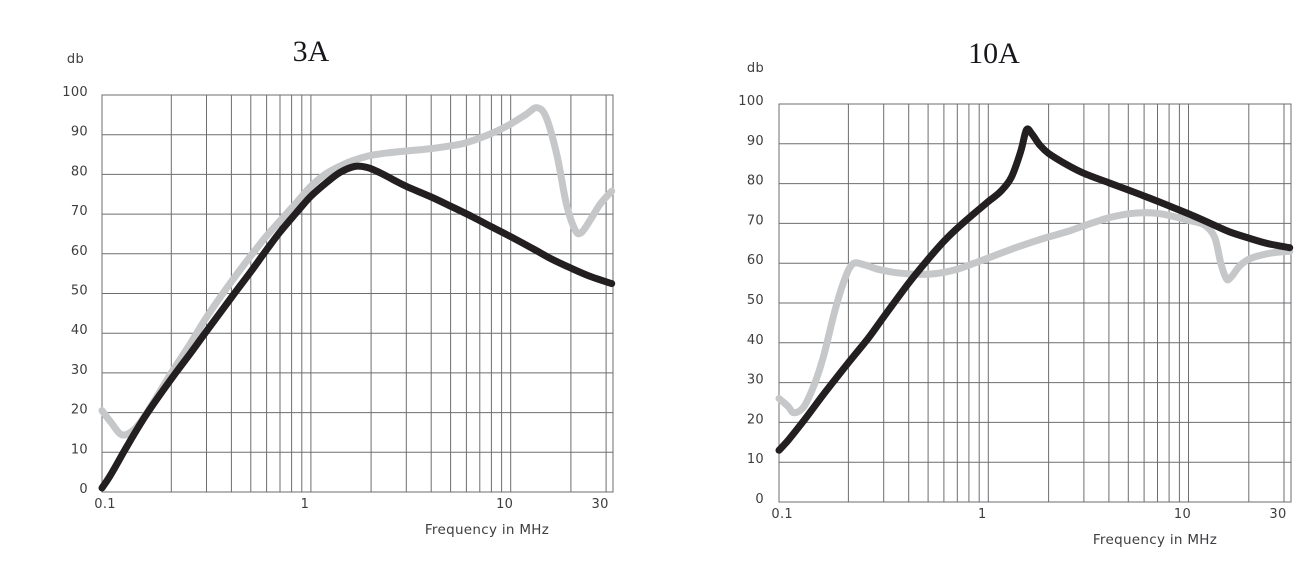 Image resolution: width=1315 pixels, height=566 pixels. Describe the element at coordinates (1155, 540) in the screenshot. I see `chart-10a-x-axis-label: Frequency in MHz` at that location.